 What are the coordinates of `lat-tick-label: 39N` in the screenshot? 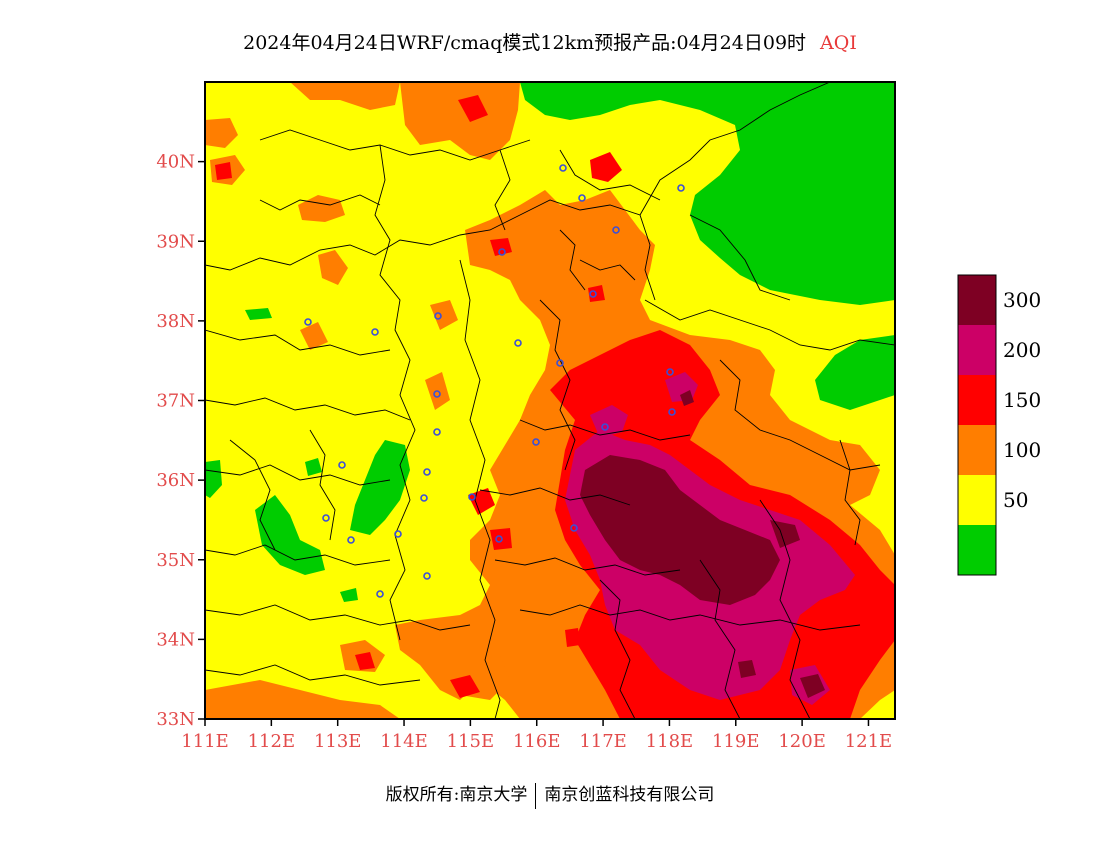 It's located at (175, 241).